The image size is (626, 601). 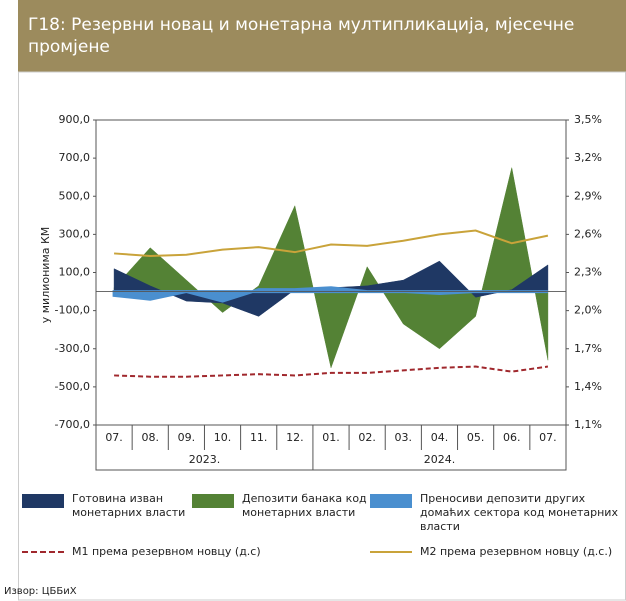 I want to click on legend-label: Депозити банака код монетарних власти, so click(x=304, y=505).